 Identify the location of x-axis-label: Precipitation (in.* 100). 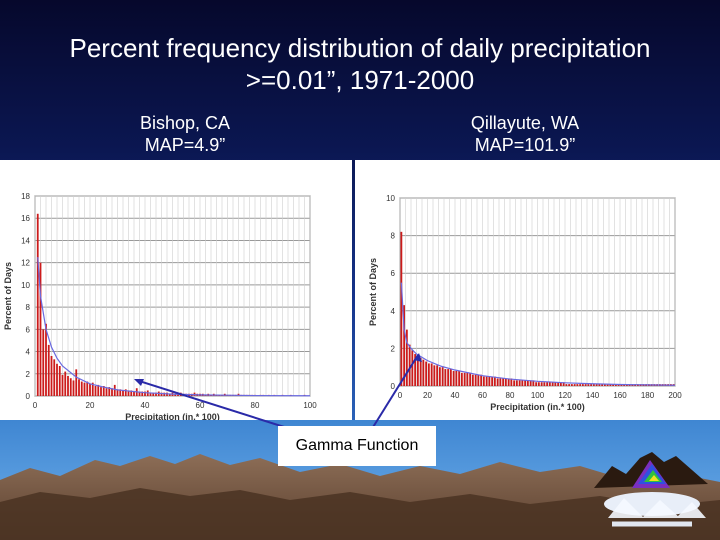
(537, 407).